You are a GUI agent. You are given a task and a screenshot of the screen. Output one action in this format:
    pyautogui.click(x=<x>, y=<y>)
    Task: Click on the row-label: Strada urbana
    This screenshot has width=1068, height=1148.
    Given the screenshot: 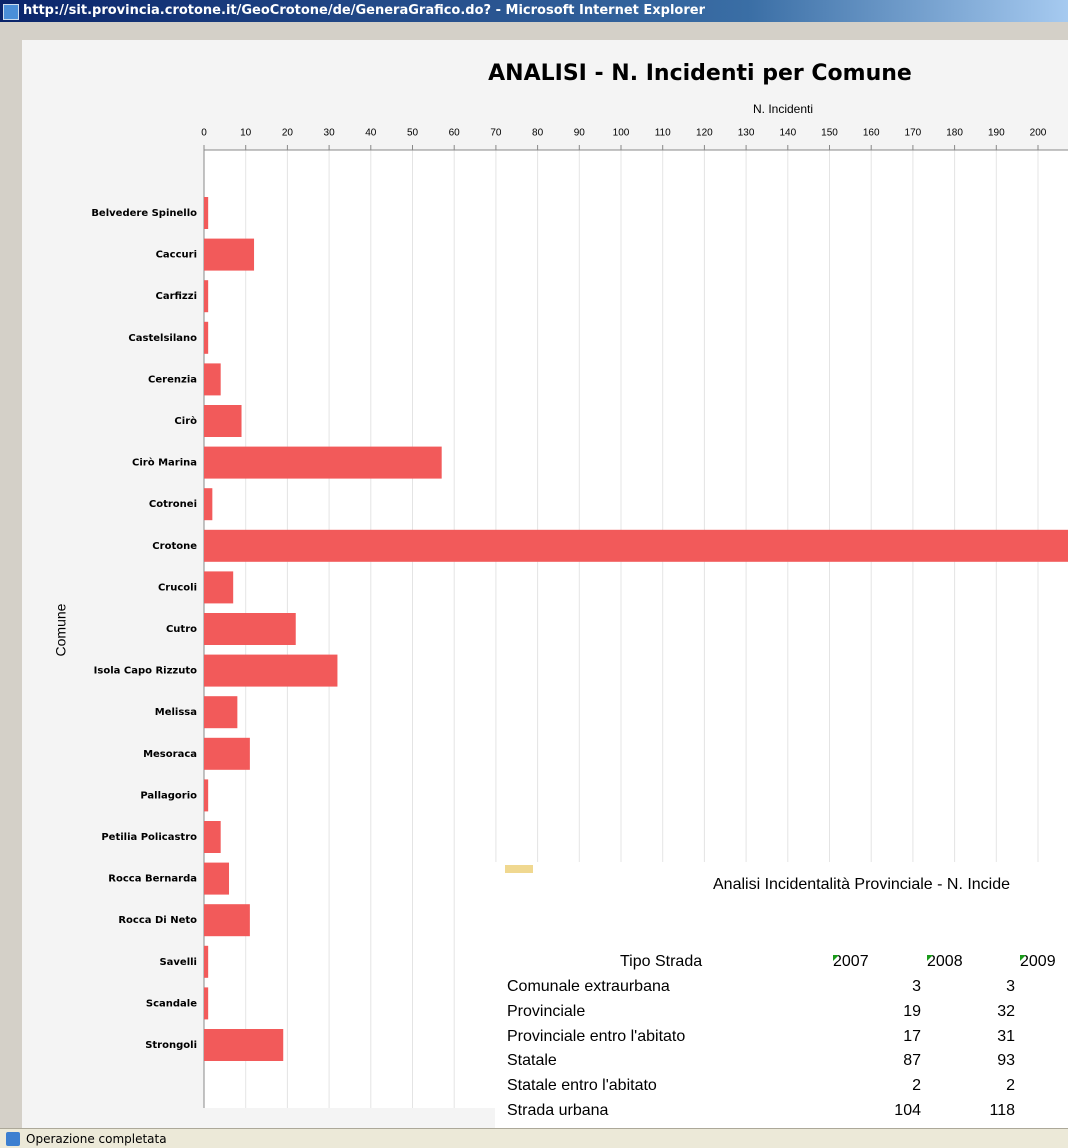 What is the action you would take?
    pyautogui.click(x=558, y=1110)
    